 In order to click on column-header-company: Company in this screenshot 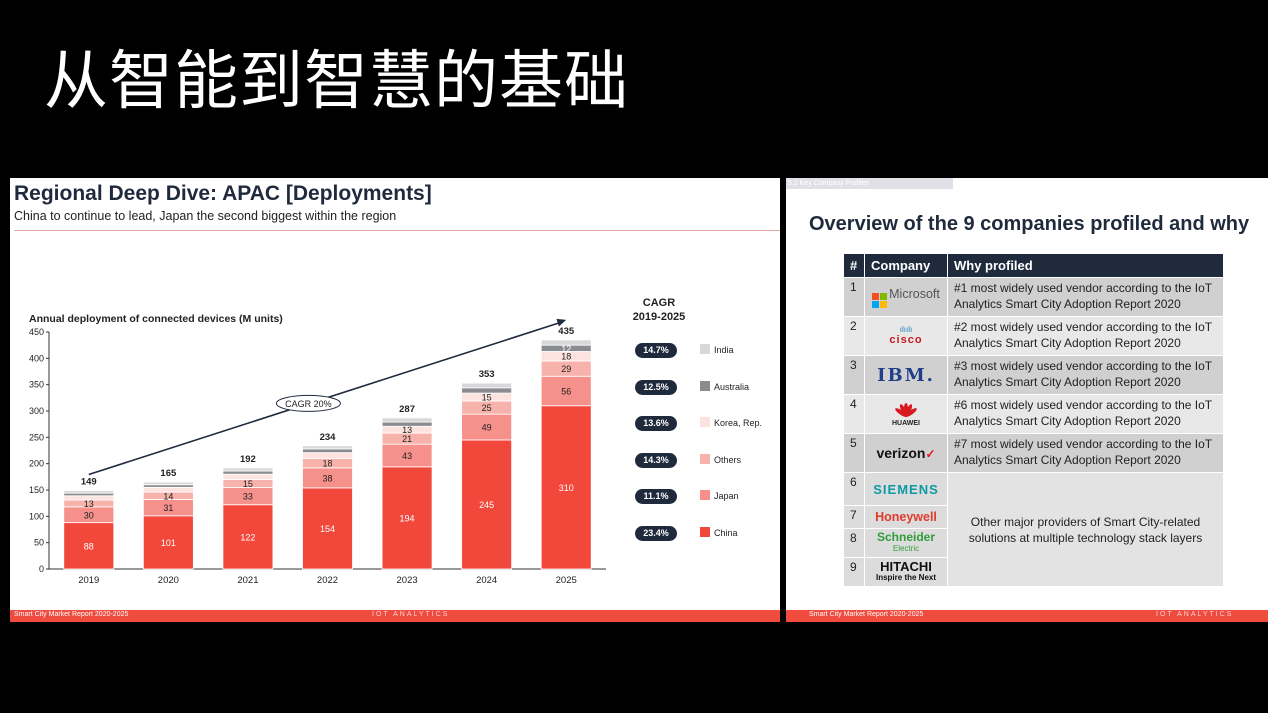, I will do `click(906, 265)`.